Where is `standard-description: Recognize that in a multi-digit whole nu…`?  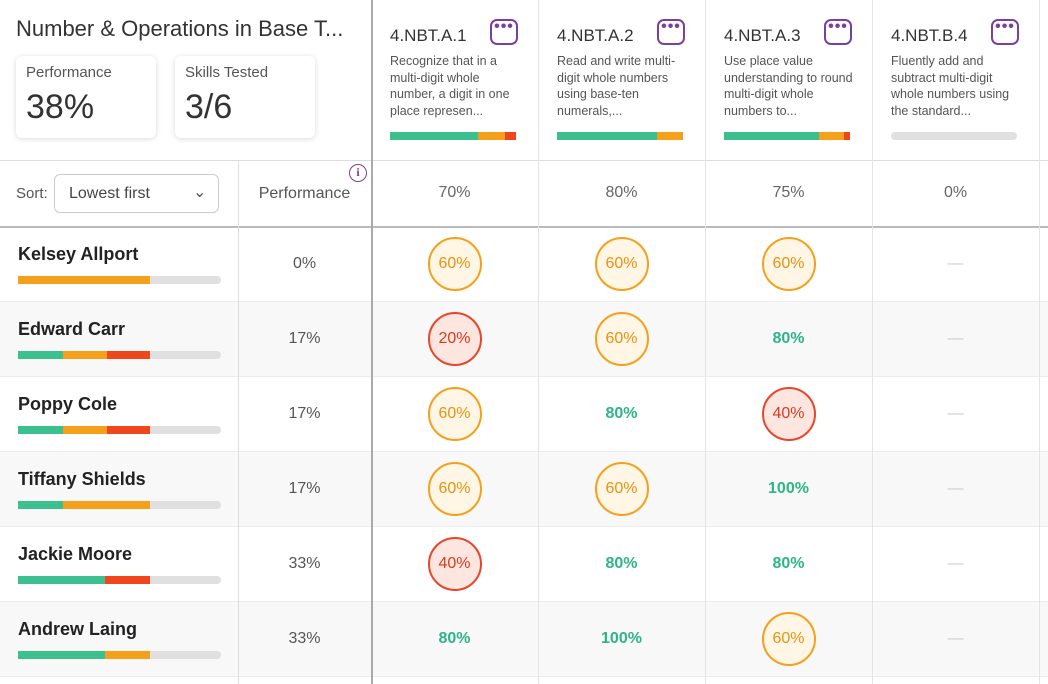 standard-description: Recognize that in a multi-digit whole nu… is located at coordinates (450, 86).